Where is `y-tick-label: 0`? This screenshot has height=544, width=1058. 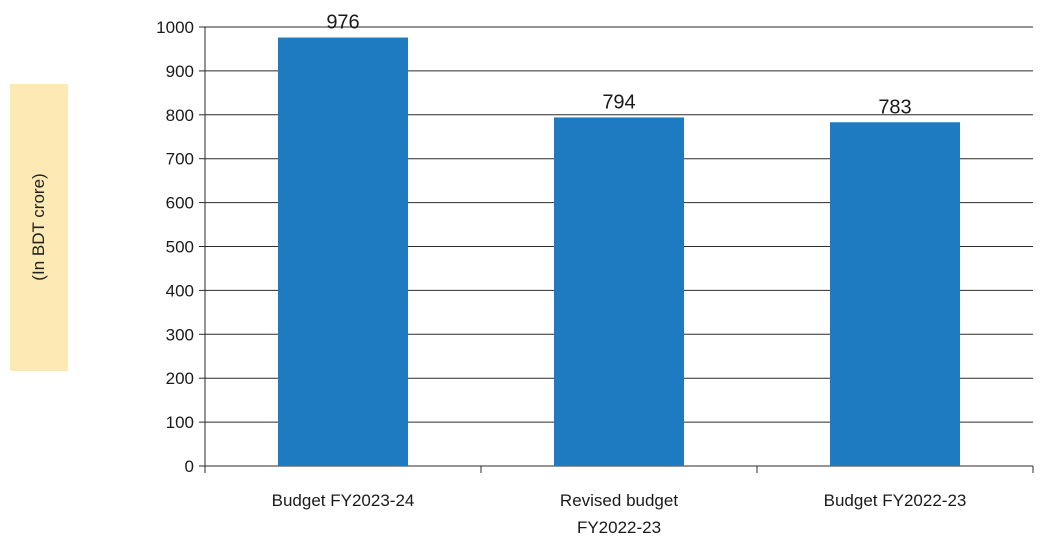
y-tick-label: 0 is located at coordinates (189, 466).